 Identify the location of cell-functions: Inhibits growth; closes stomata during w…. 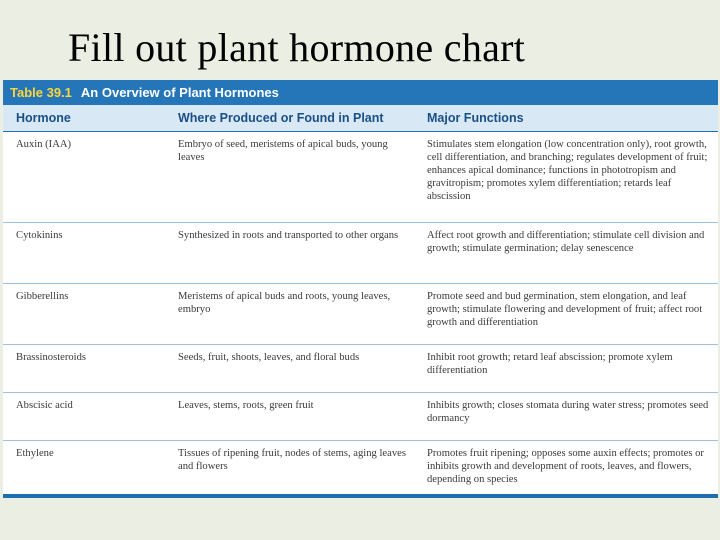
(568, 412).